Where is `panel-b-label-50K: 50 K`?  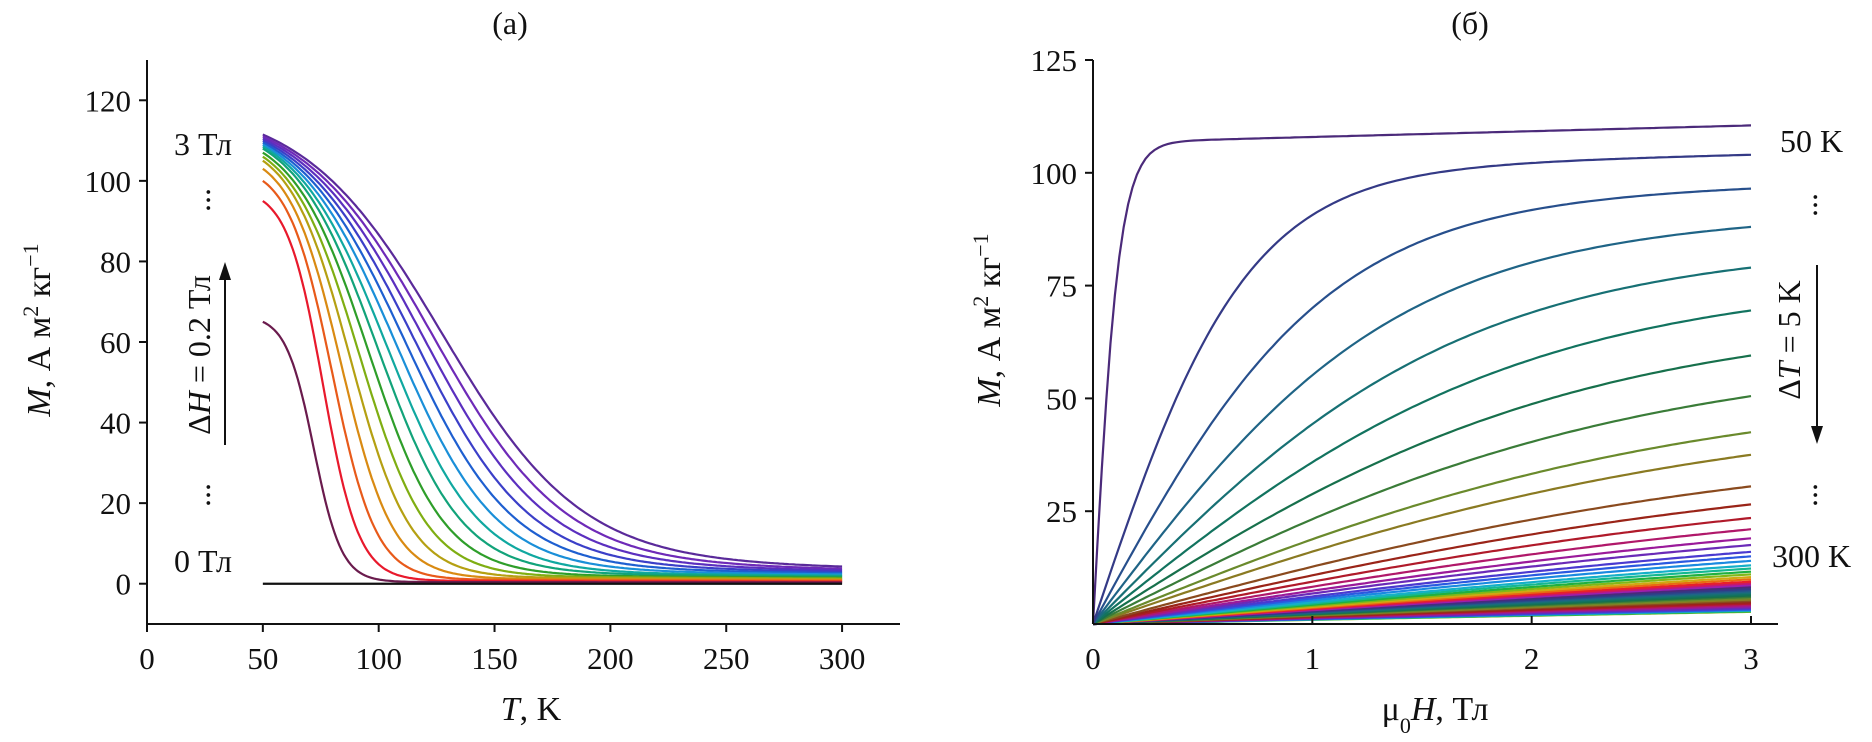
panel-b-label-50K: 50 K is located at coordinates (1811, 141).